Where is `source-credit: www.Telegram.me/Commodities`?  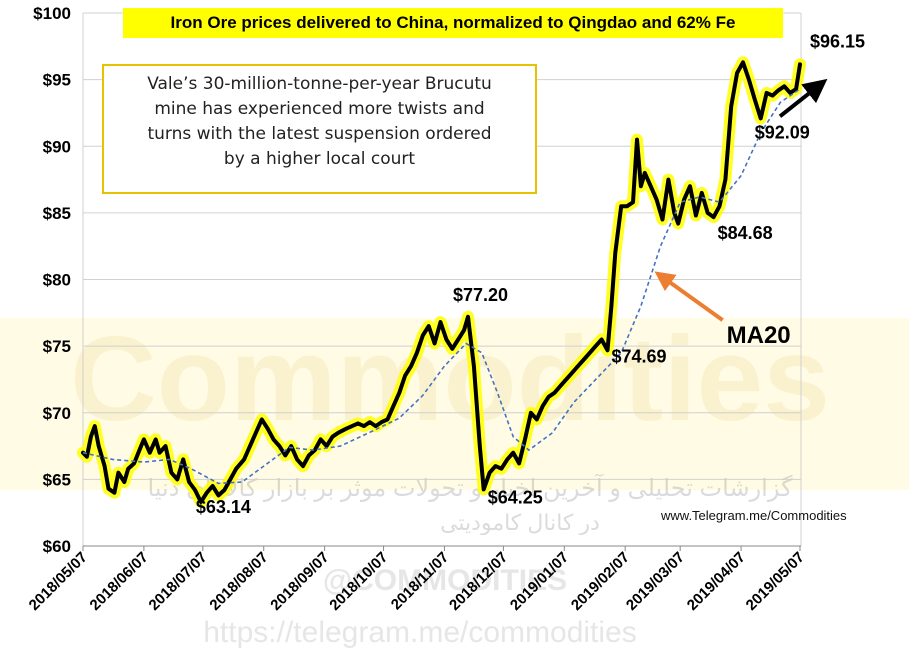
source-credit: www.Telegram.me/Commodities is located at coordinates (754, 515).